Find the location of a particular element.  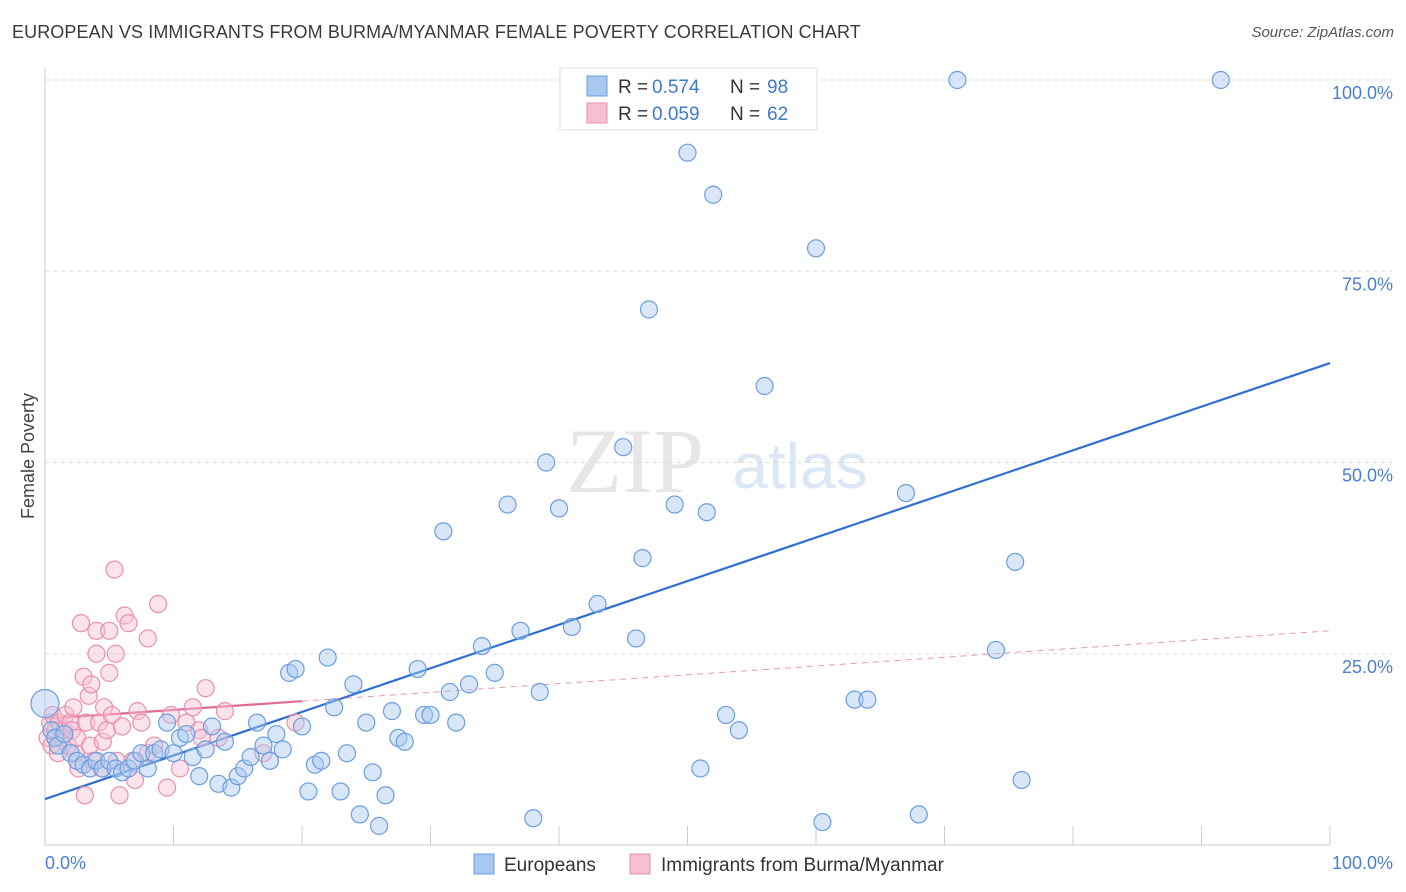

legend-r-value-burma: 0.059 is located at coordinates (676, 114).